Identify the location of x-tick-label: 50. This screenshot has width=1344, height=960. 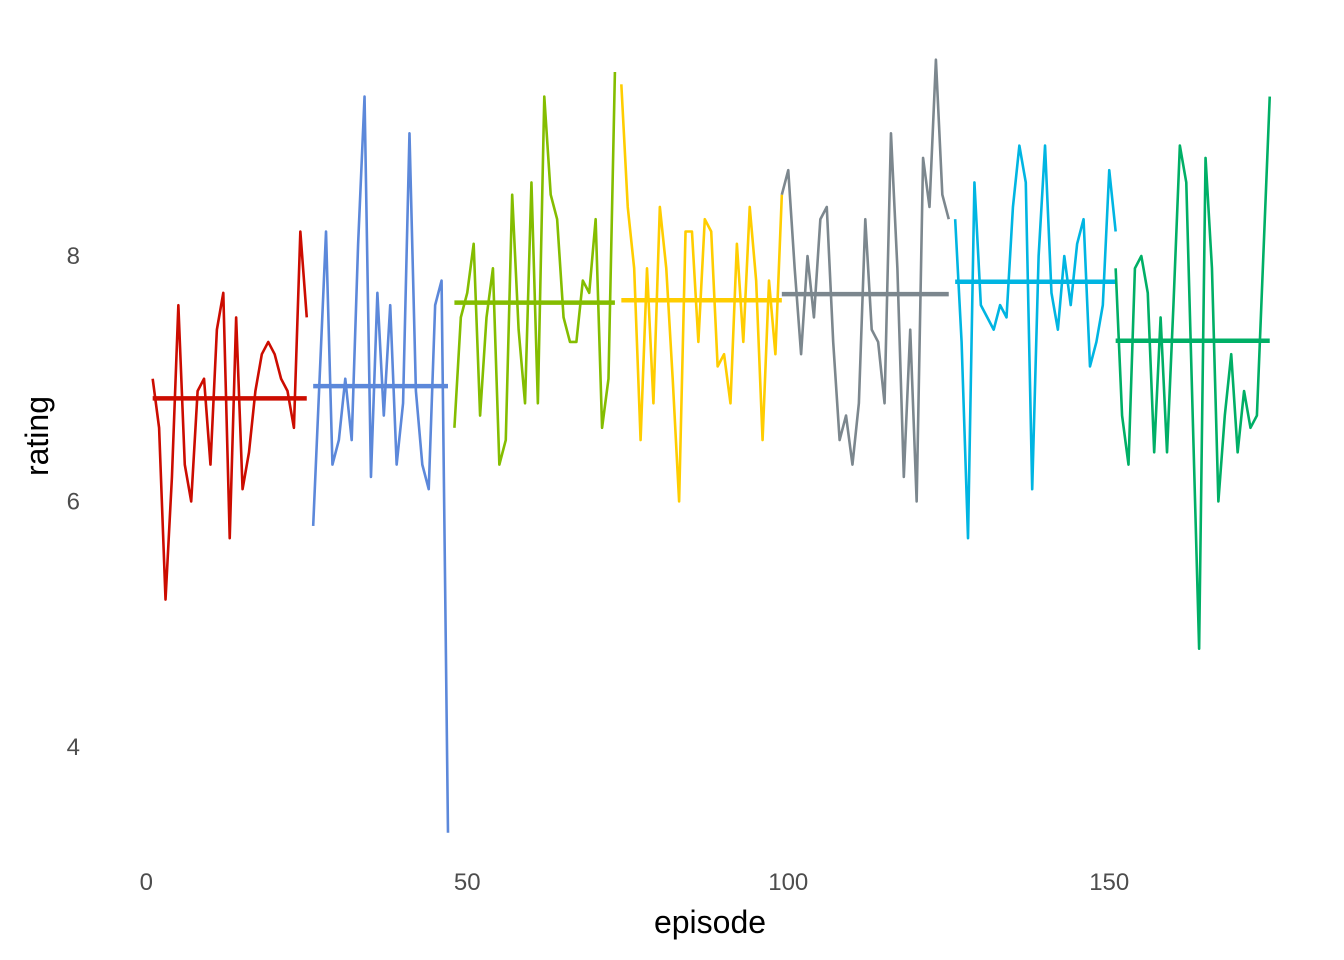
(467, 882).